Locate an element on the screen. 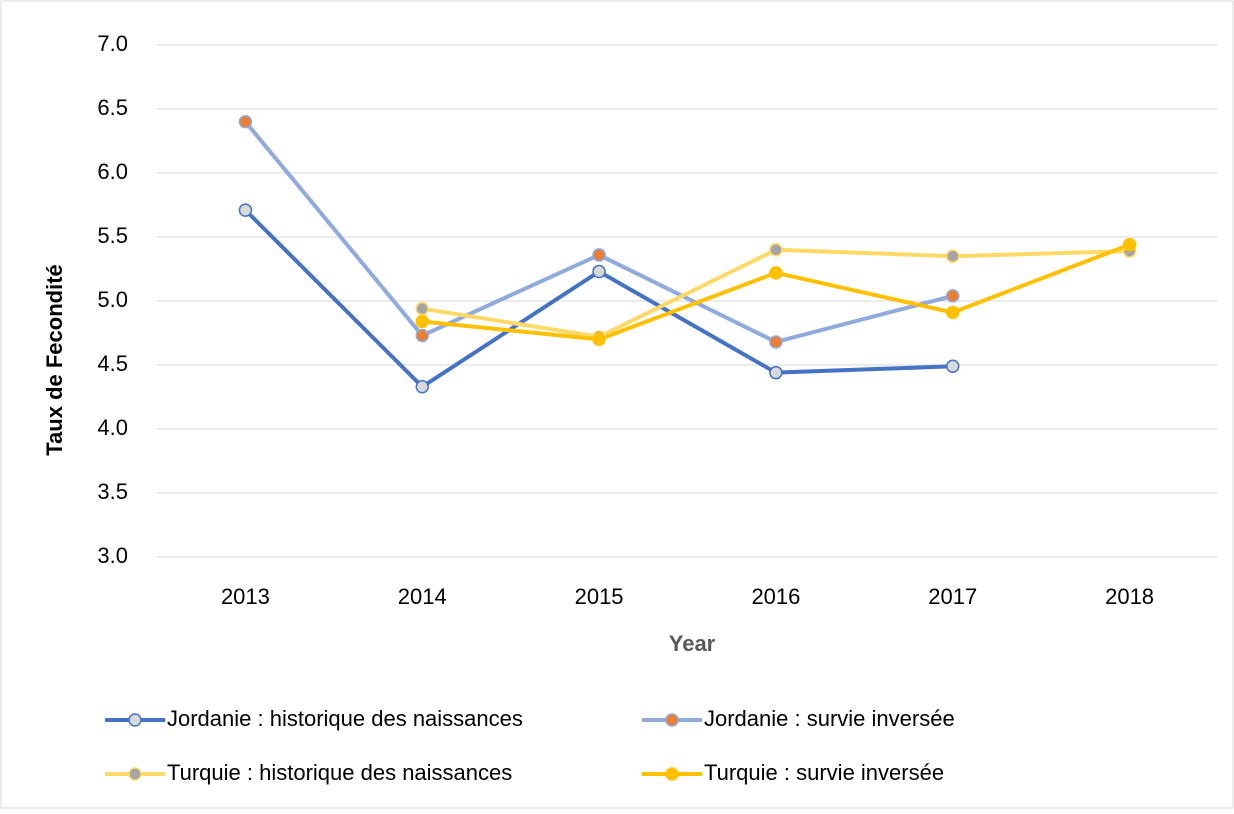 The image size is (1234, 814). x-tick-label: 2014 is located at coordinates (422, 596).